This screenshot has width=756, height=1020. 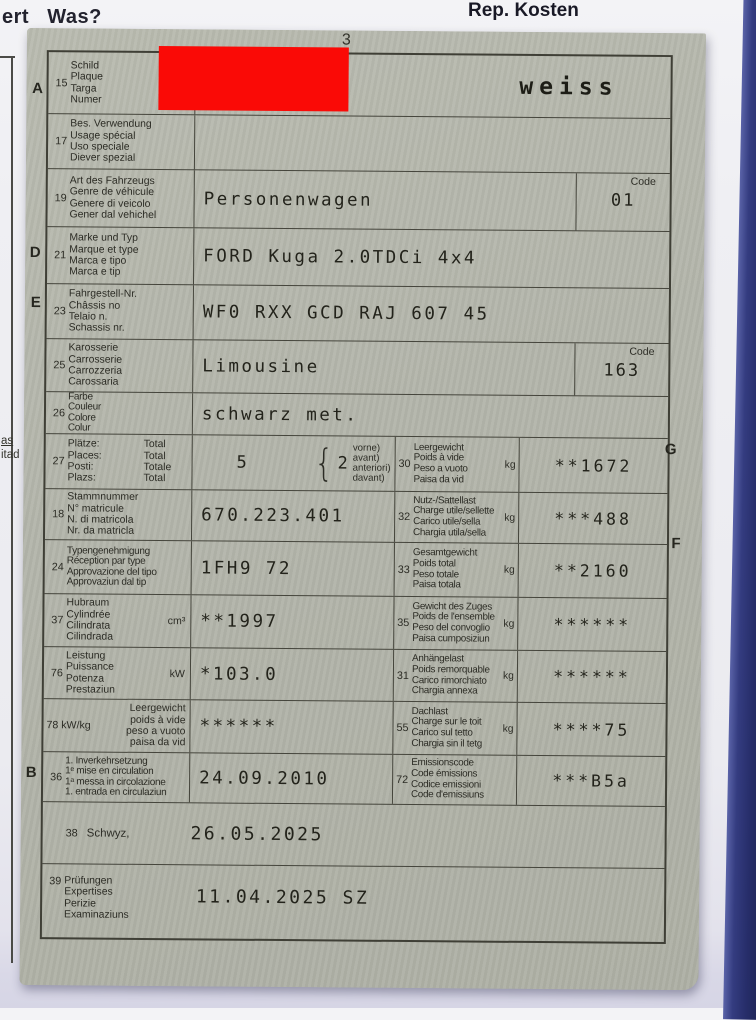 What do you see at coordinates (7, 441) in the screenshot?
I see `text-fragment: as` at bounding box center [7, 441].